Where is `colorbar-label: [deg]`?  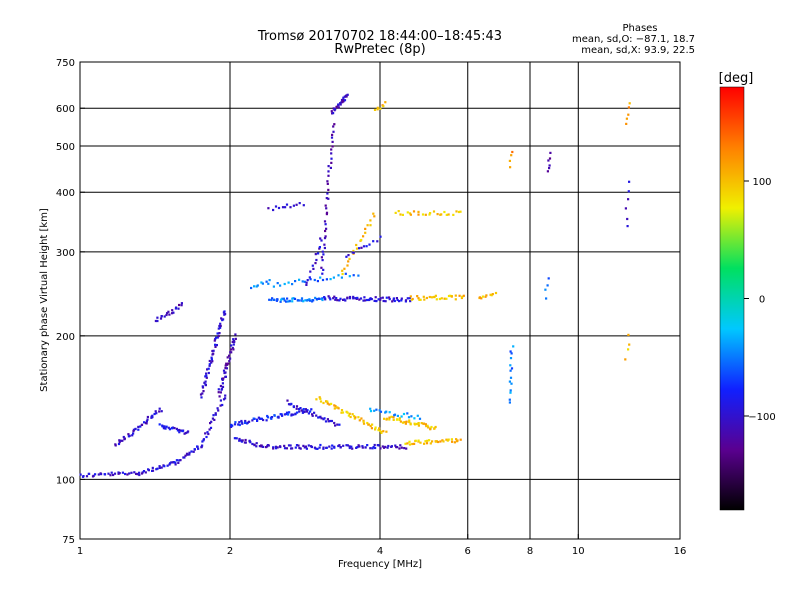
colorbar-label: [deg] is located at coordinates (736, 78).